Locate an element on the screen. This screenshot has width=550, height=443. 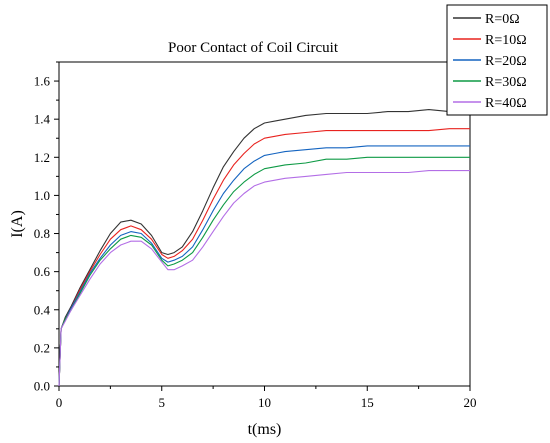
y-tick-label: 0.0 is located at coordinates (42, 386).